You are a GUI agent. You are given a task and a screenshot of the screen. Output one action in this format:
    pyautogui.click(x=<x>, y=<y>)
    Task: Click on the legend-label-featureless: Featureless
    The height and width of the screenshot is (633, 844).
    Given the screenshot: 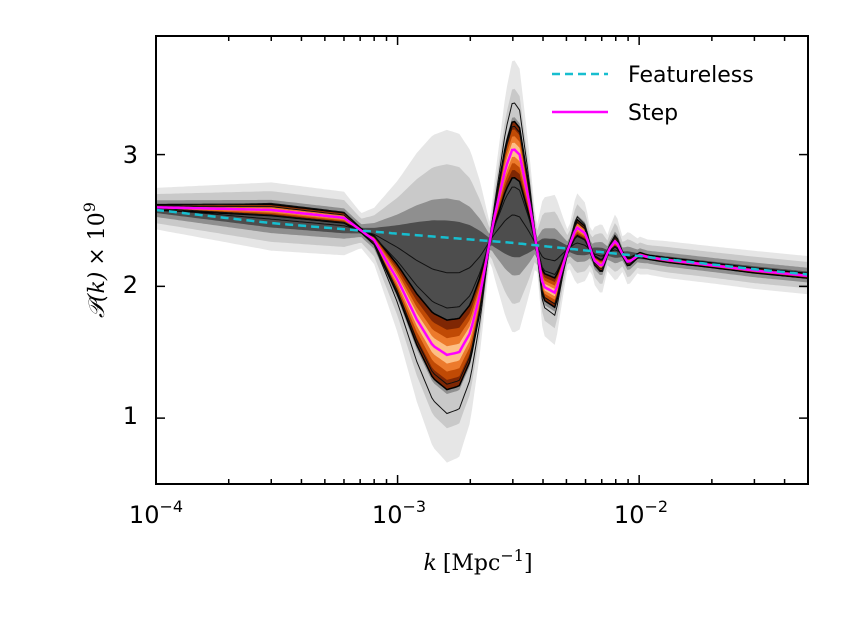 What is the action you would take?
    pyautogui.click(x=691, y=75)
    